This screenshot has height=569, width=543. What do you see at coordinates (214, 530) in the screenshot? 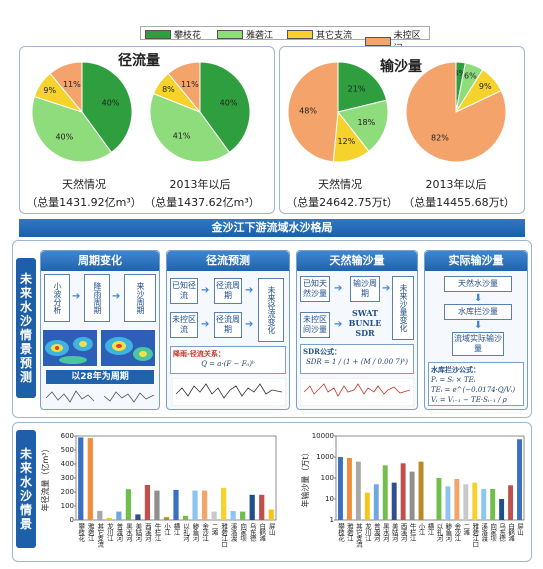
I see `runoff-bar-xlabel-15: 二滩` at bounding box center [214, 530].